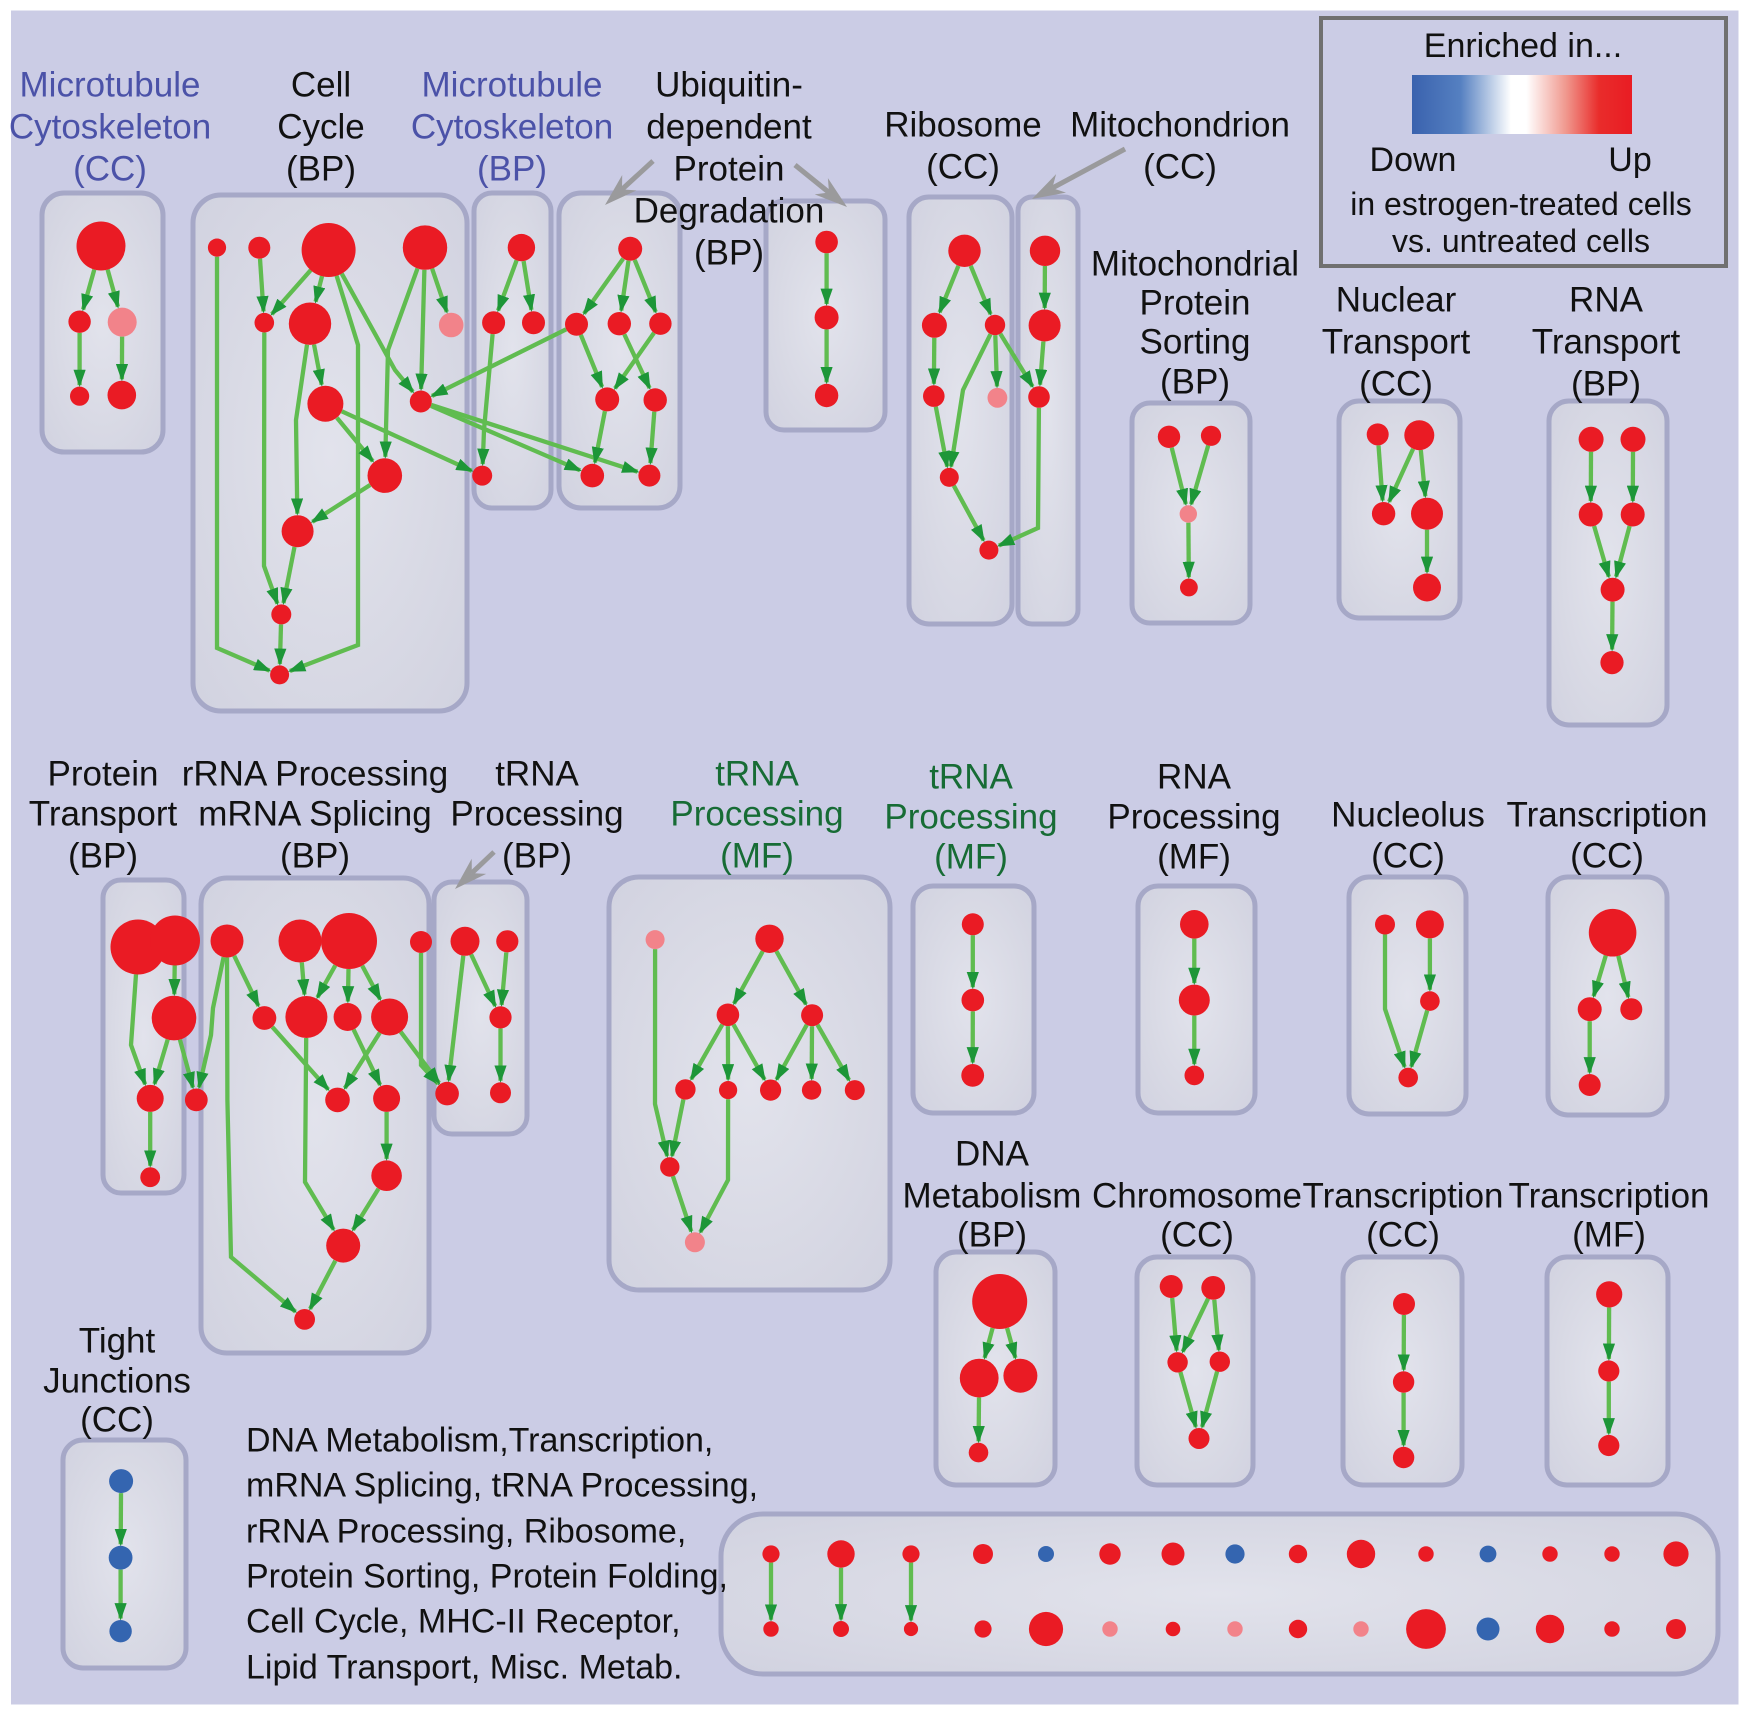  Describe the element at coordinates (729, 127) in the screenshot. I see `svg-text: dependent` at that location.